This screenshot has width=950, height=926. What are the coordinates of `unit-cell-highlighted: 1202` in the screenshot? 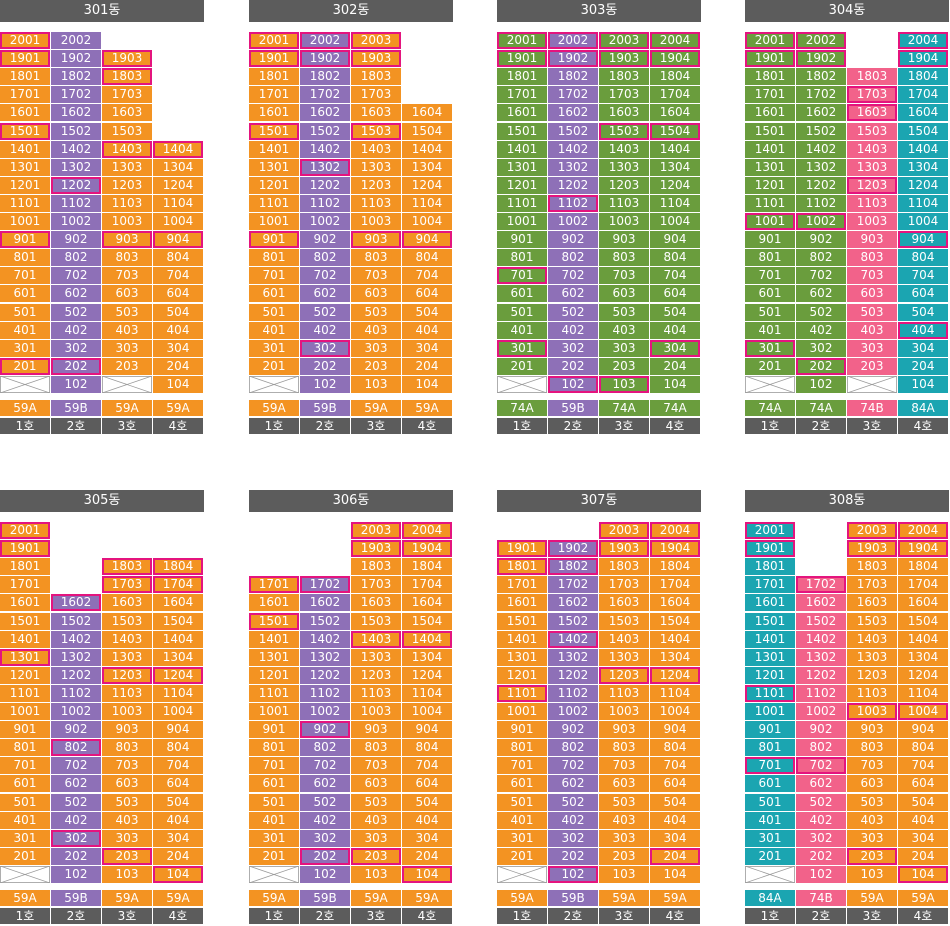 It's located at (76, 185).